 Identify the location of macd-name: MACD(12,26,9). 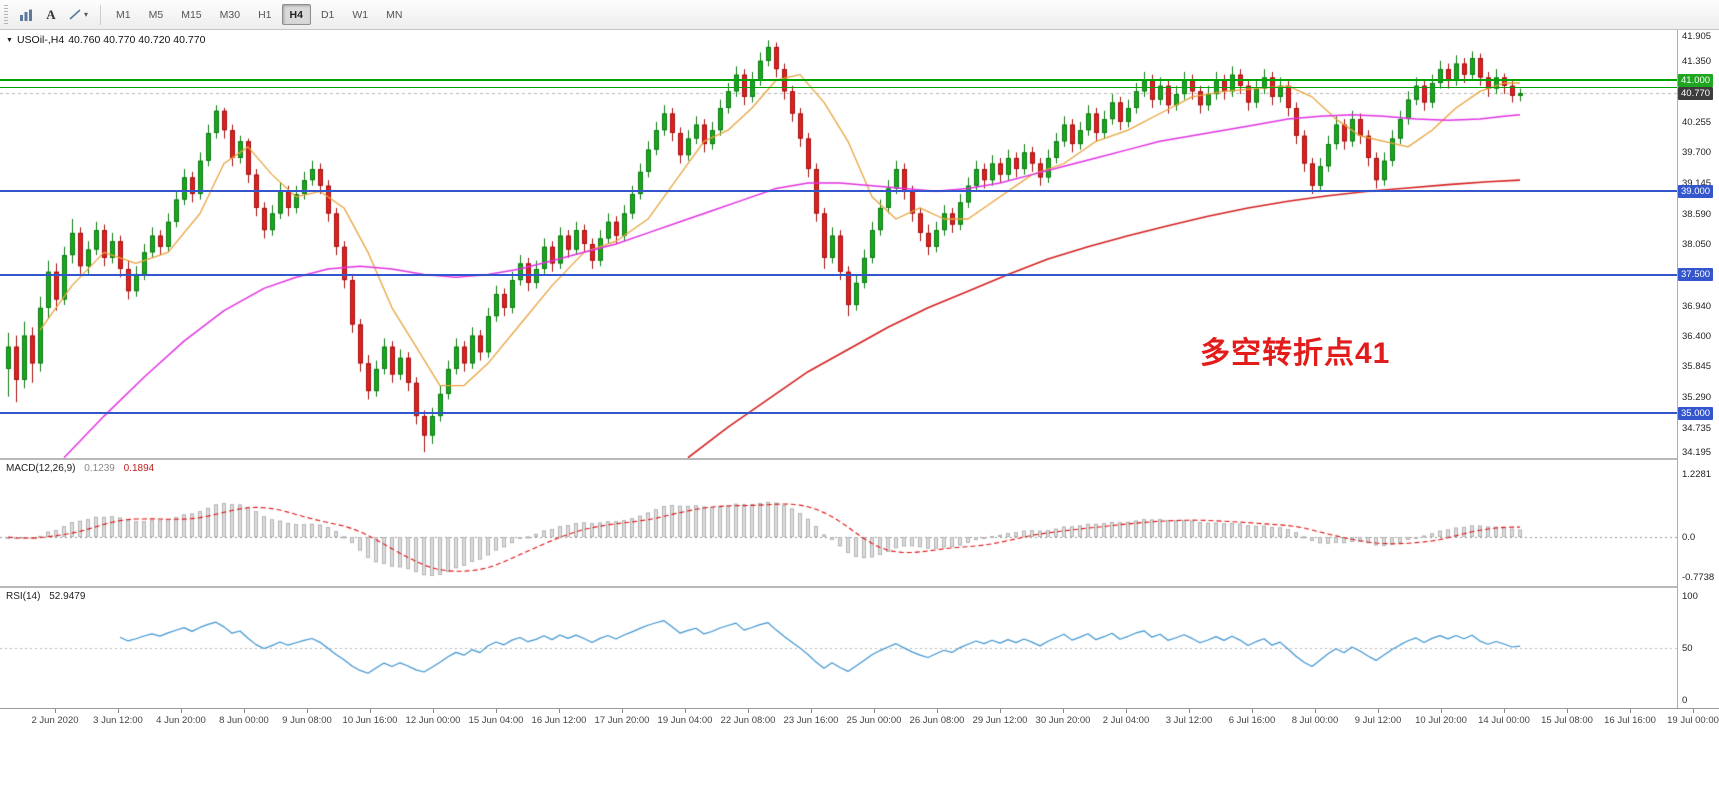
(41, 468).